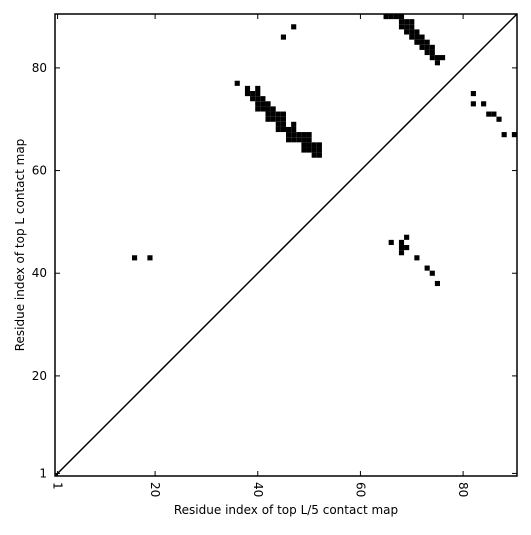  What do you see at coordinates (155, 489) in the screenshot?
I see `x-tick-label: 20` at bounding box center [155, 489].